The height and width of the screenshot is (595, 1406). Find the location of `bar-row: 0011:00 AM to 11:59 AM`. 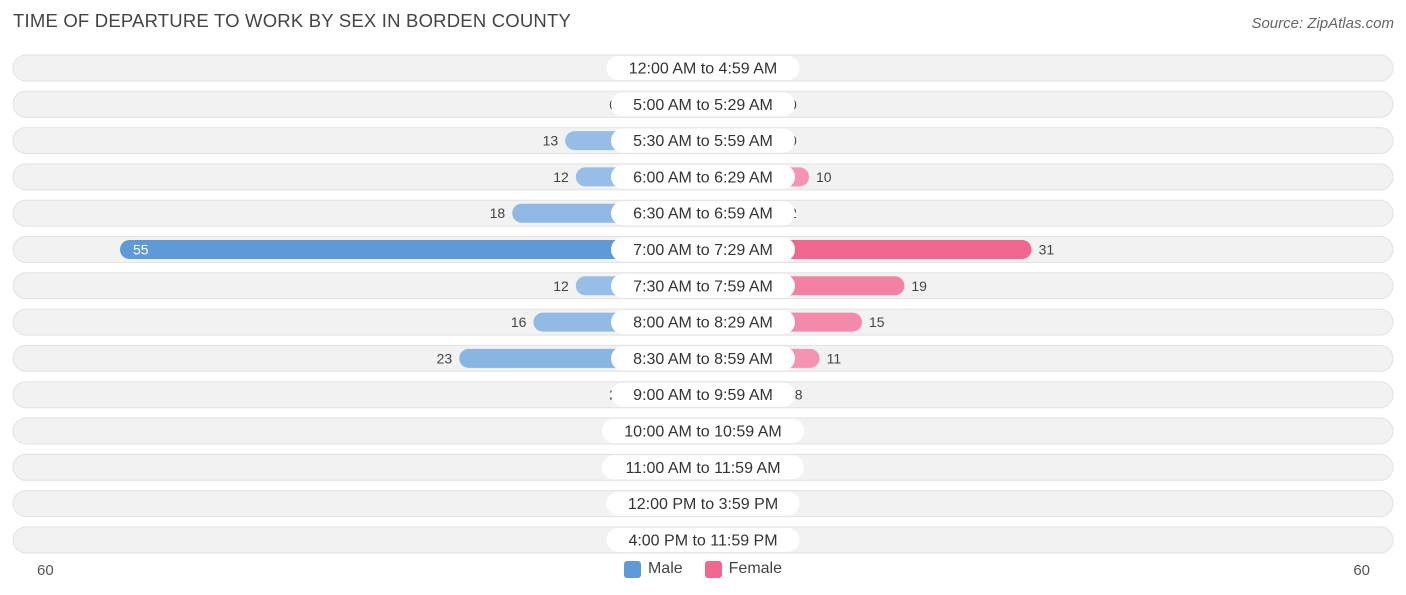

bar-row: 0011:00 AM to 11:59 AM is located at coordinates (703, 467).